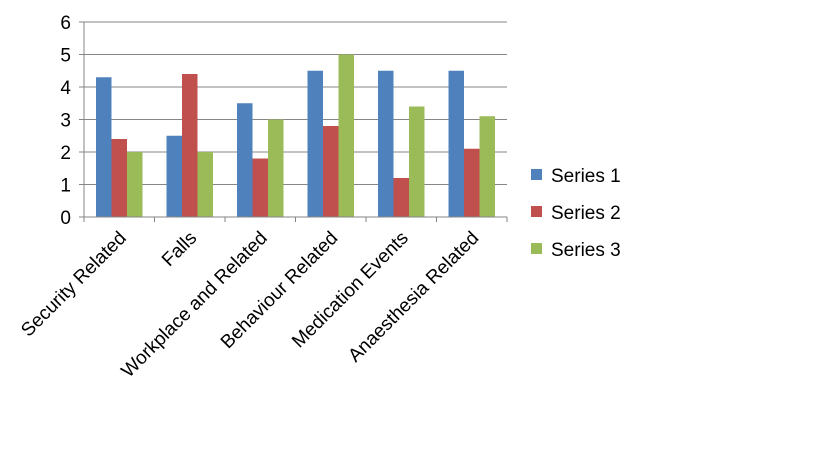 Image resolution: width=819 pixels, height=460 pixels. I want to click on legend: Series 1 Series 2 Series 3, so click(576, 213).